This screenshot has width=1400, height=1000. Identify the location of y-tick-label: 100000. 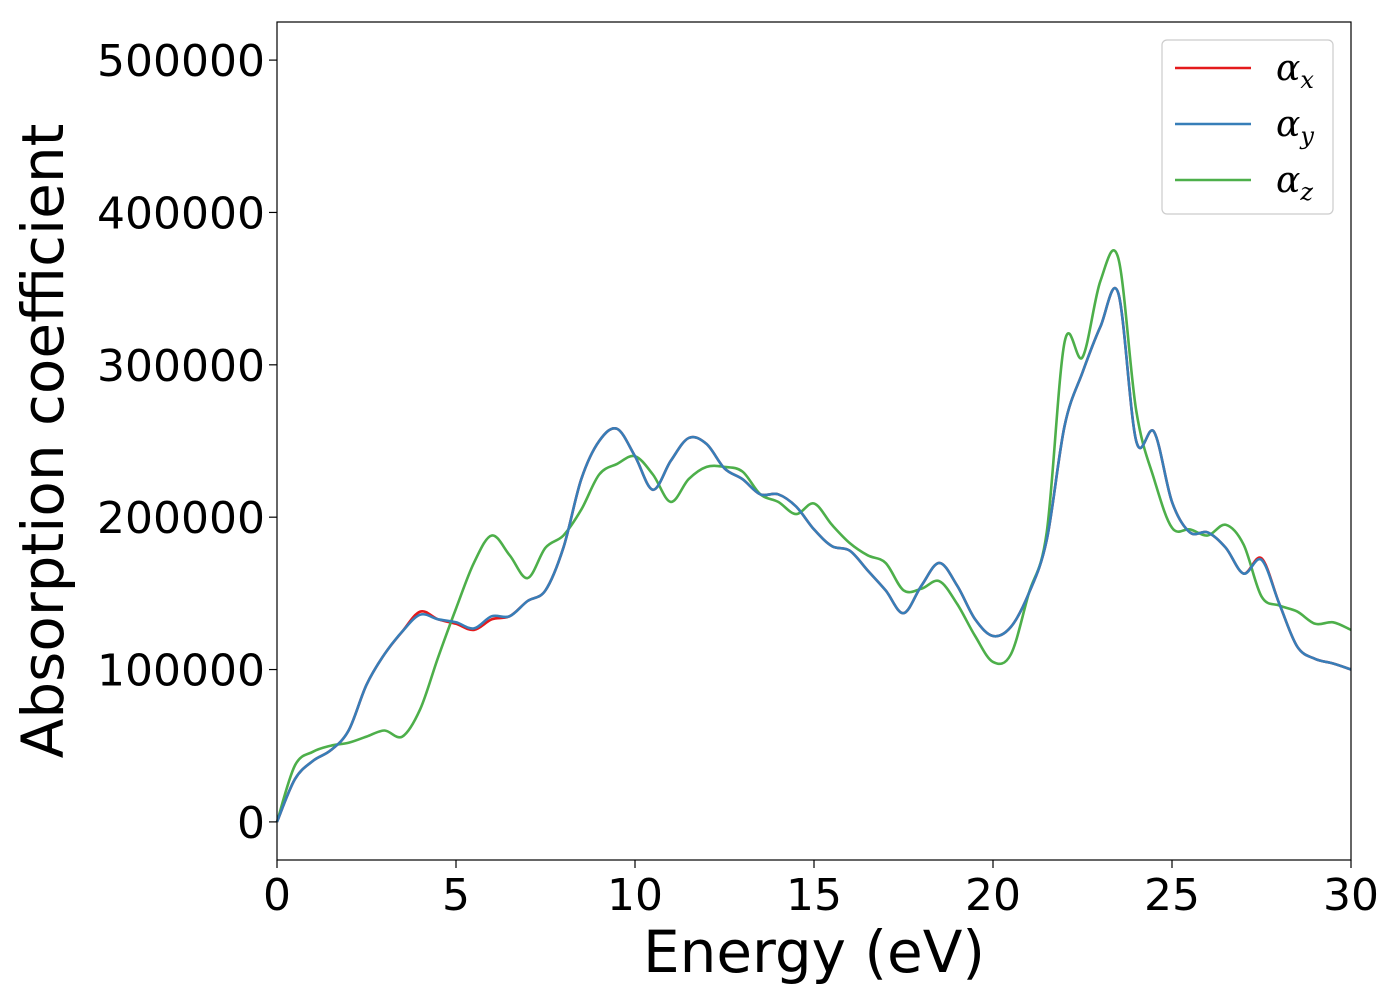
(181, 671).